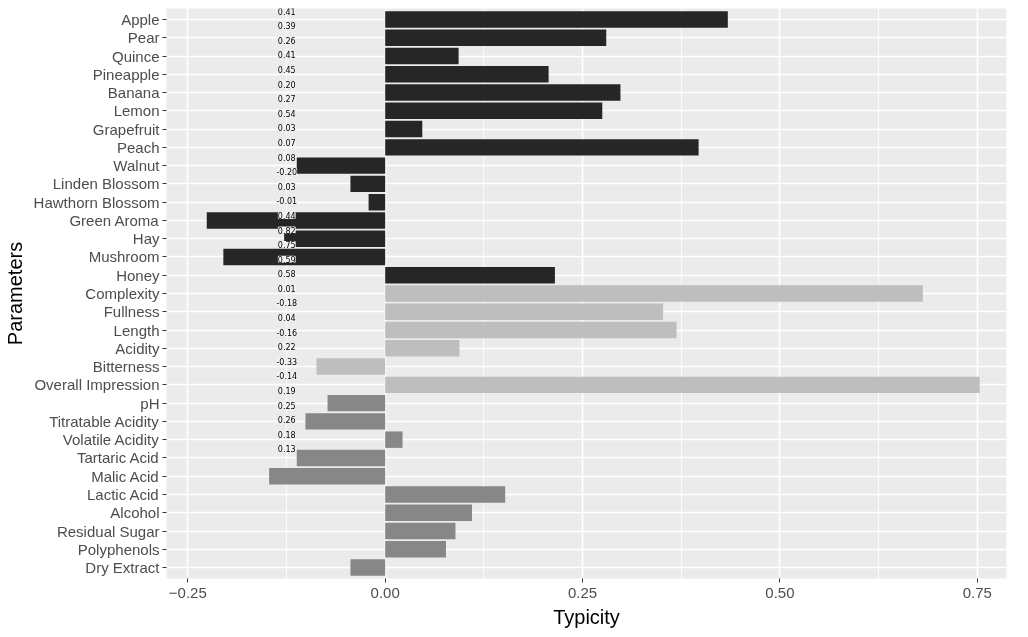  I want to click on y-tick-label: Residual Sugar, so click(108, 531).